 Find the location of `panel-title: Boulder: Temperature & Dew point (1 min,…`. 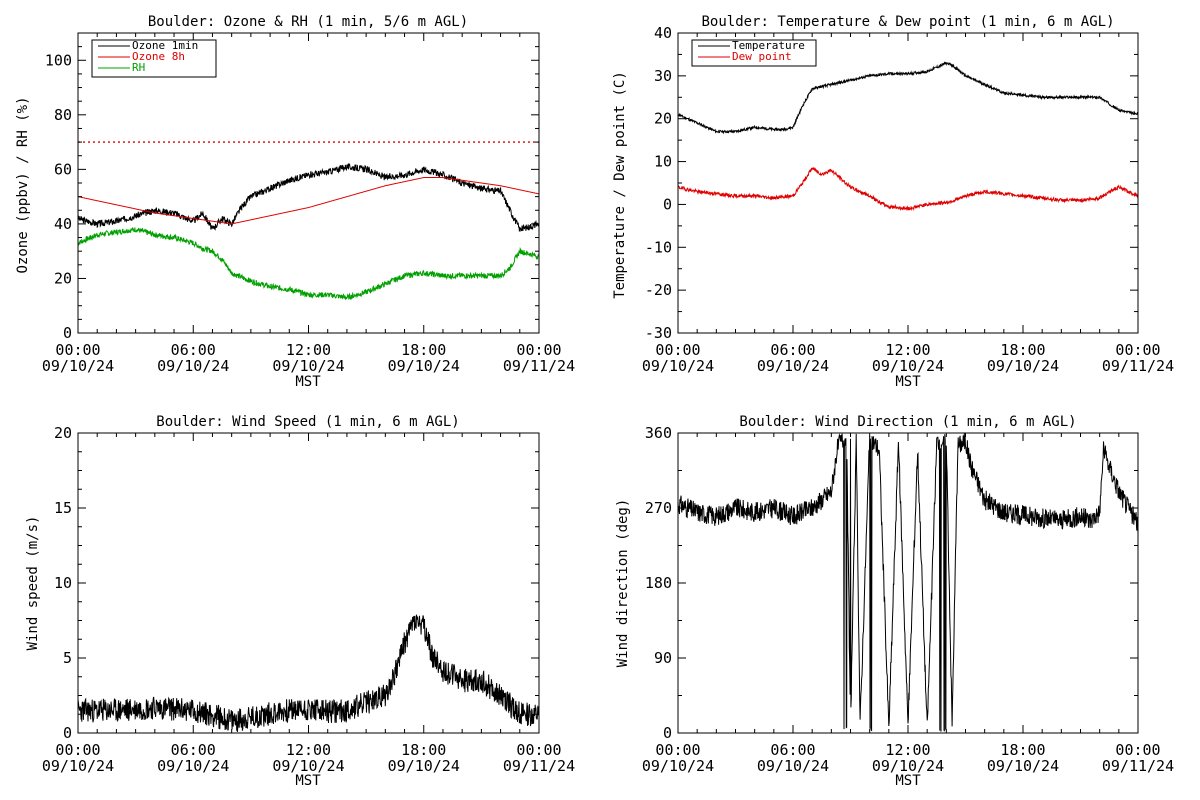

panel-title: Boulder: Temperature & Dew point (1 min,… is located at coordinates (907, 22).